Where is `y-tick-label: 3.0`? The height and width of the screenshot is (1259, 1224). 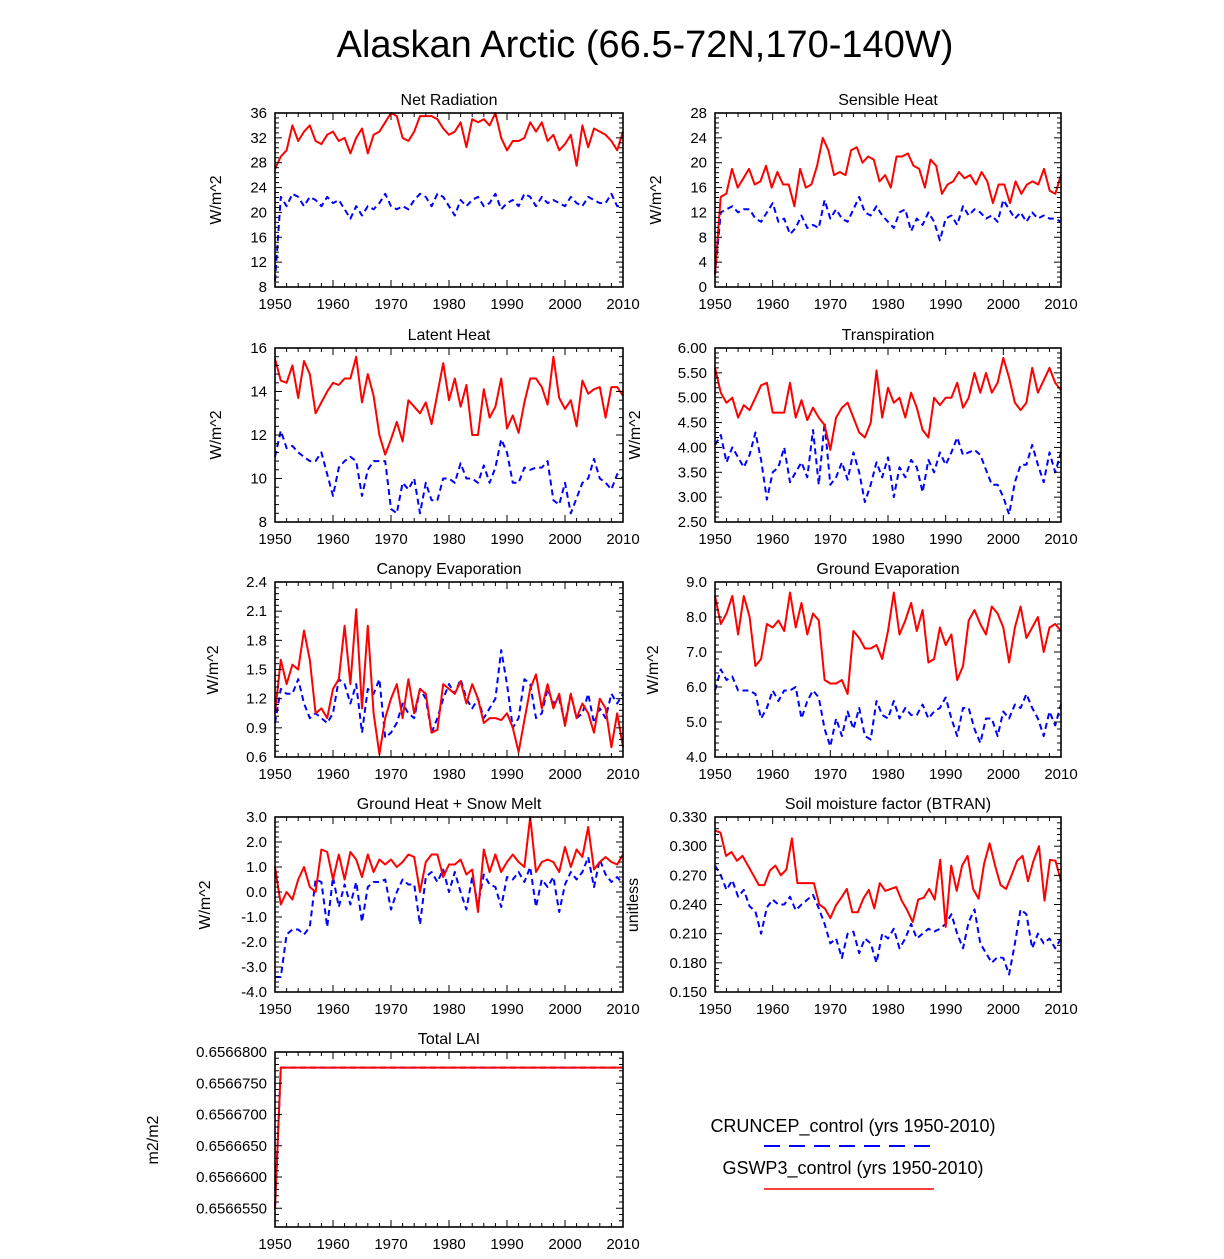
y-tick-label: 3.0 is located at coordinates (256, 817).